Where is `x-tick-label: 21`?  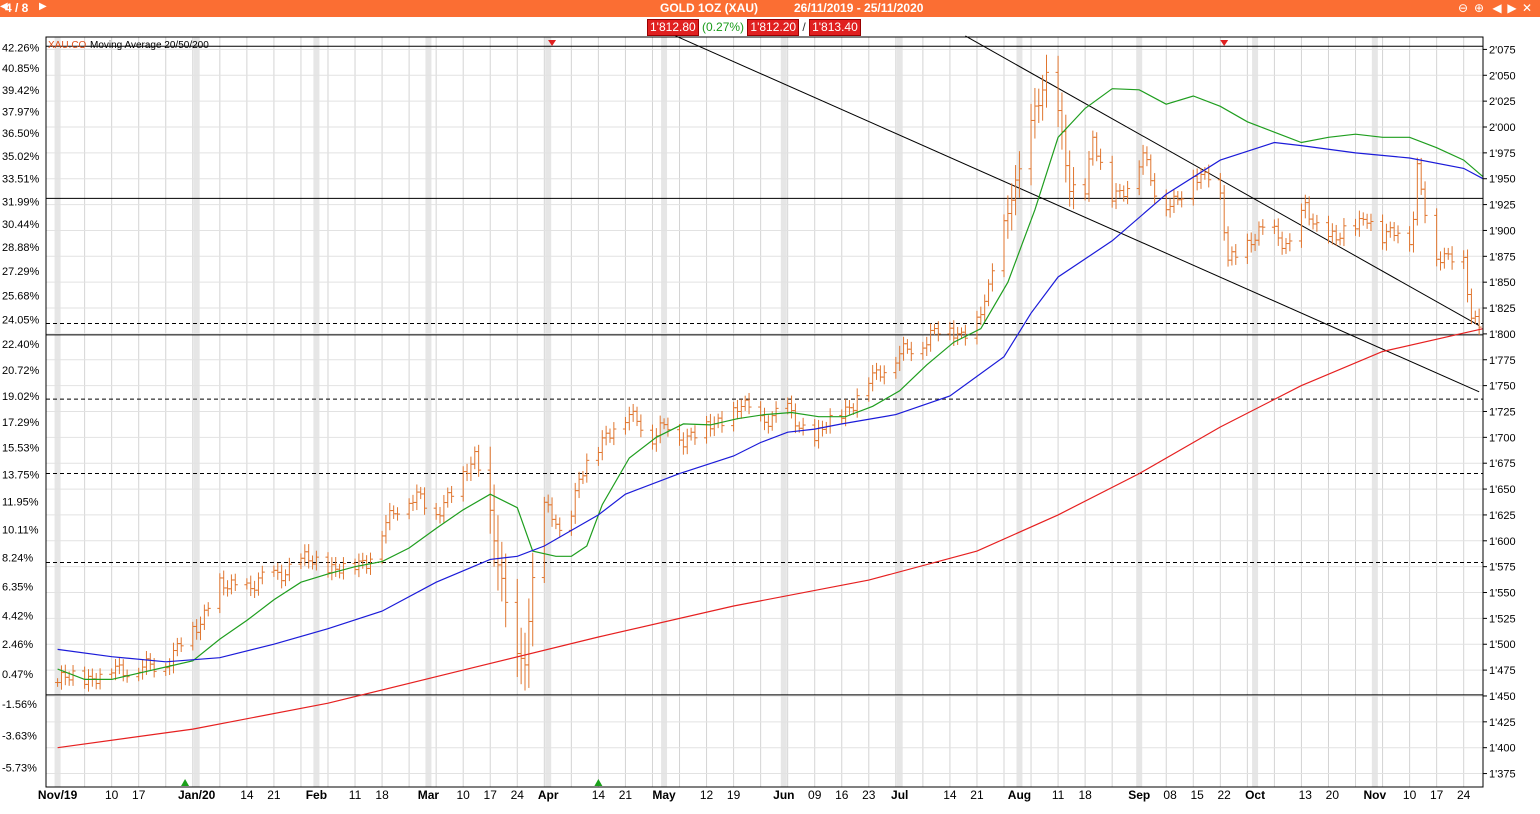 x-tick-label: 21 is located at coordinates (626, 795).